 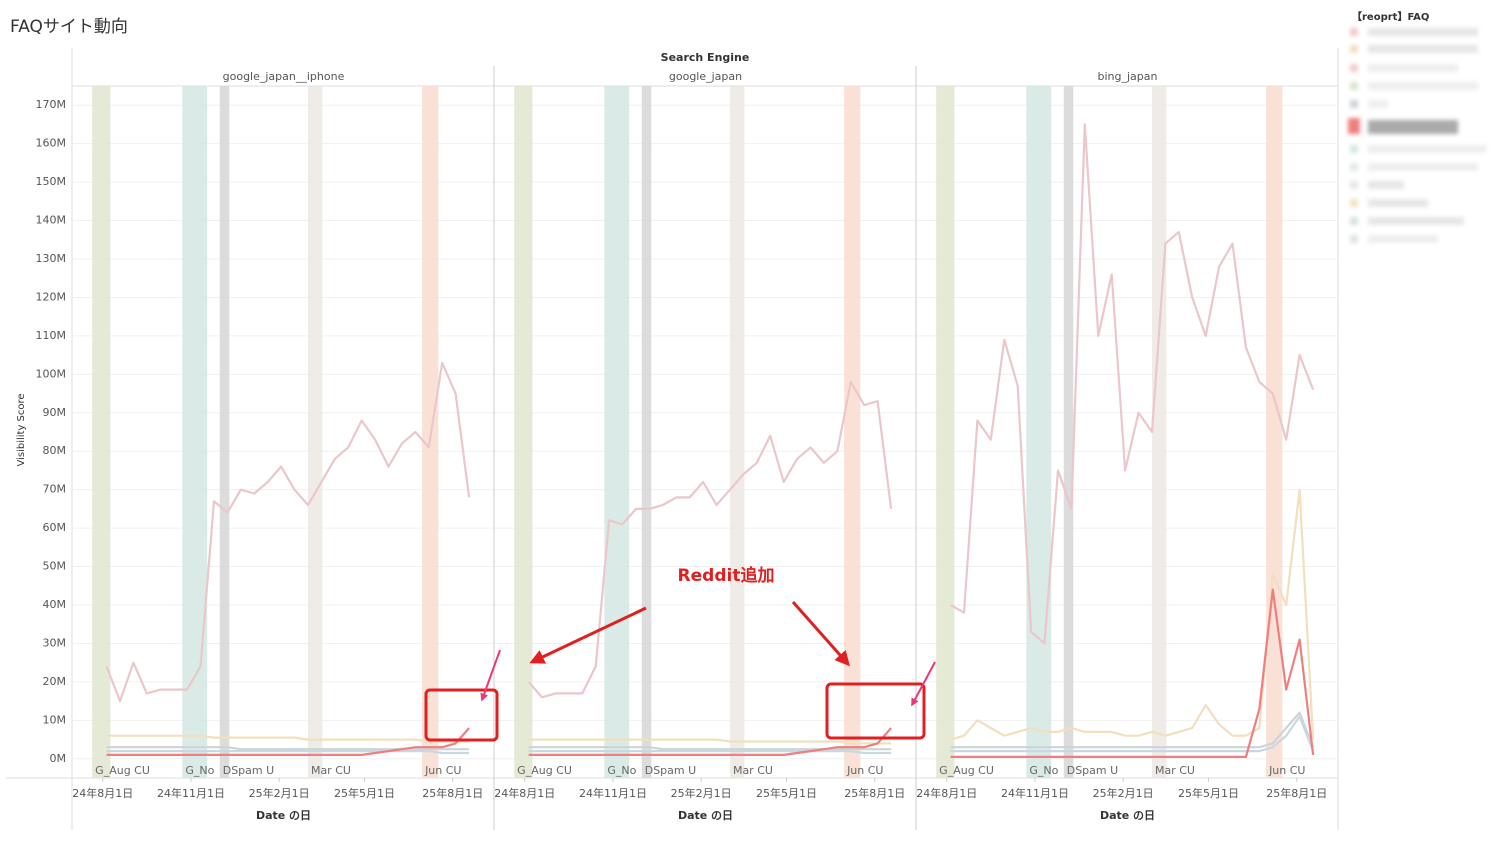 I want to click on y-tick-label: 110M, so click(x=51, y=335).